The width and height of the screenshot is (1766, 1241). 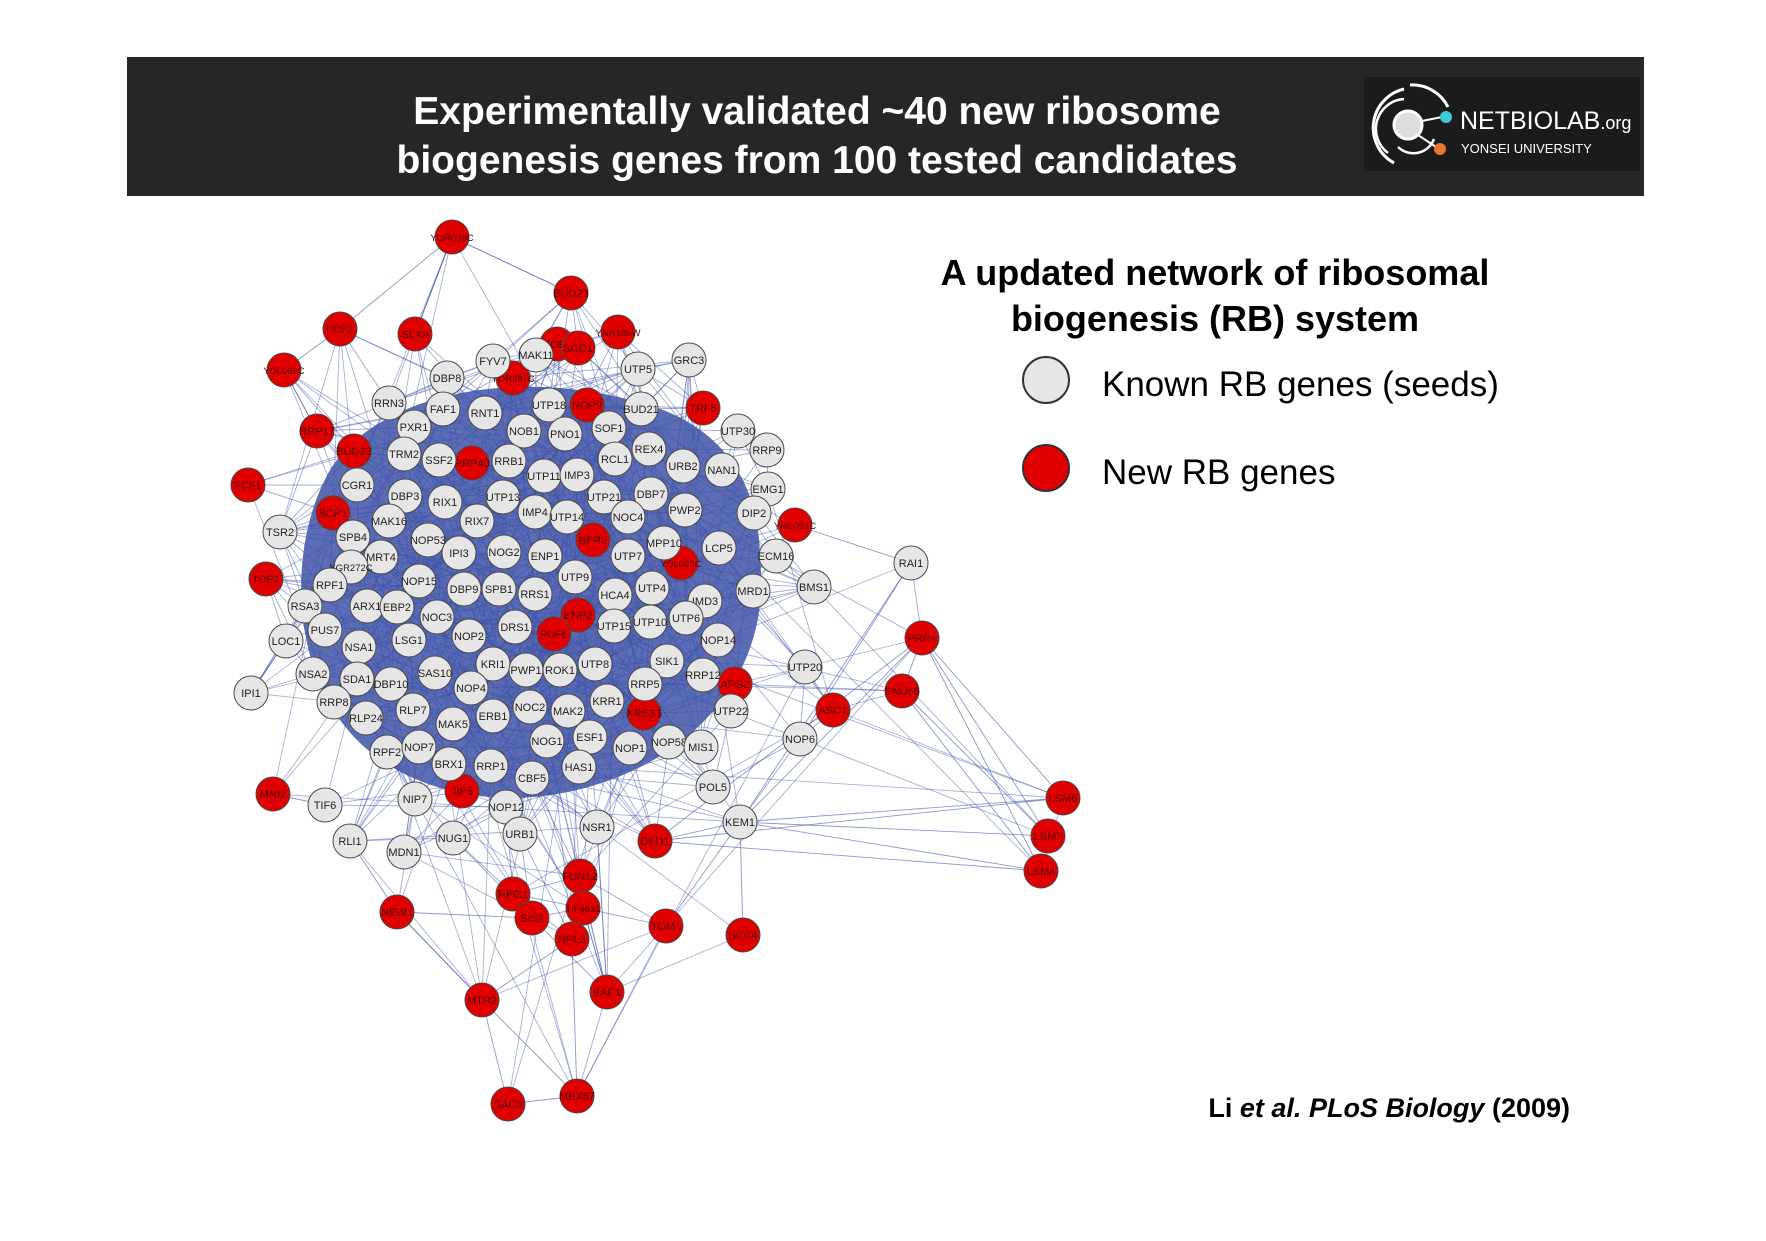 I want to click on gene-node-utp8: UTP8, so click(x=595, y=664).